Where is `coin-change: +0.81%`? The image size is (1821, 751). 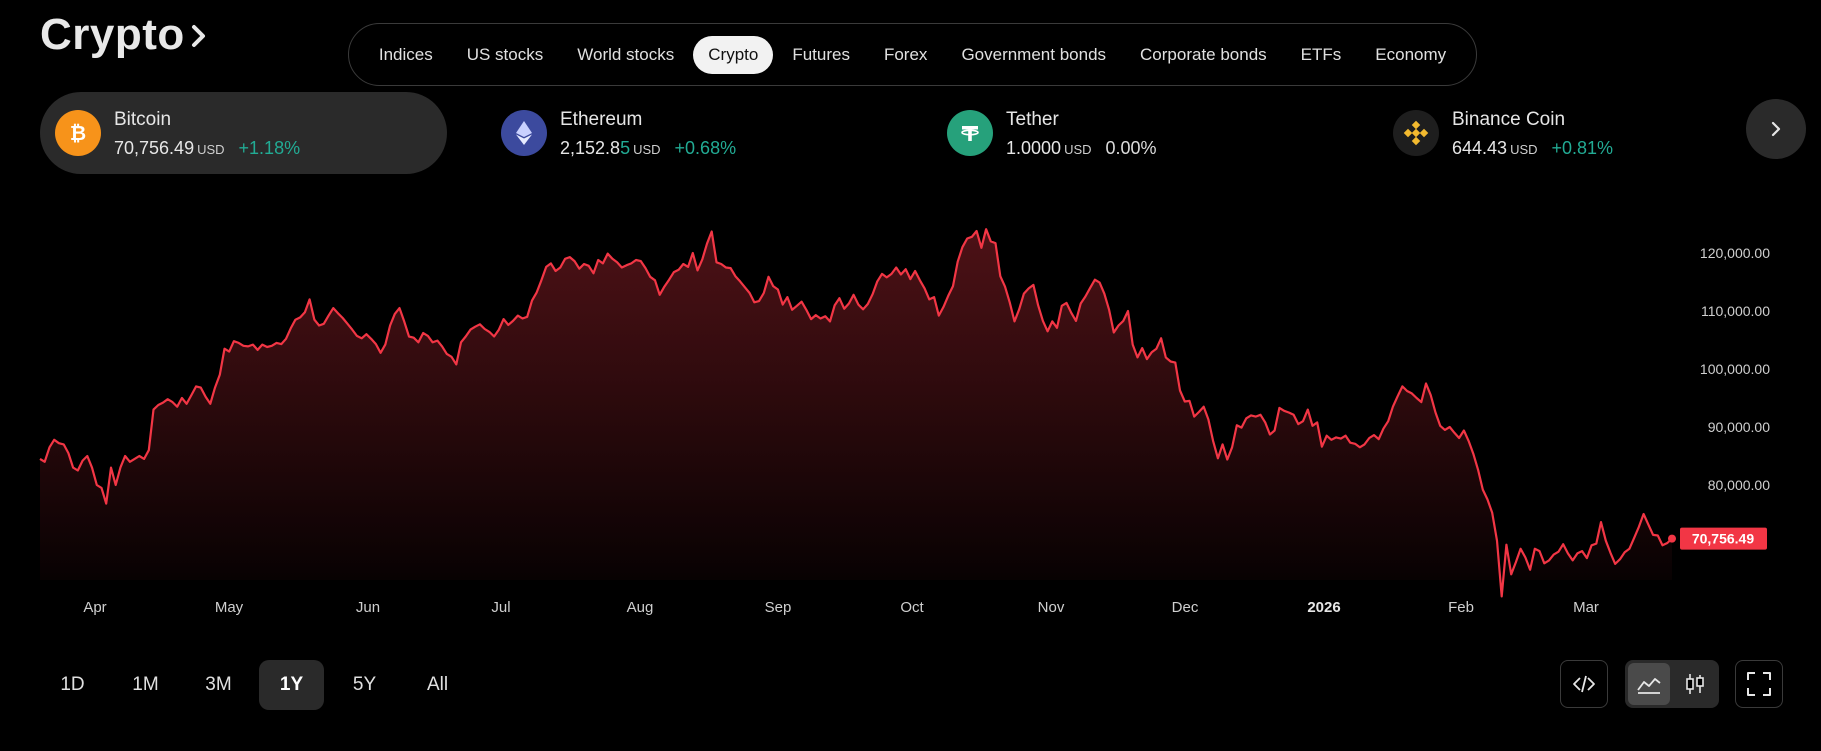 coin-change: +0.81% is located at coordinates (1582, 147).